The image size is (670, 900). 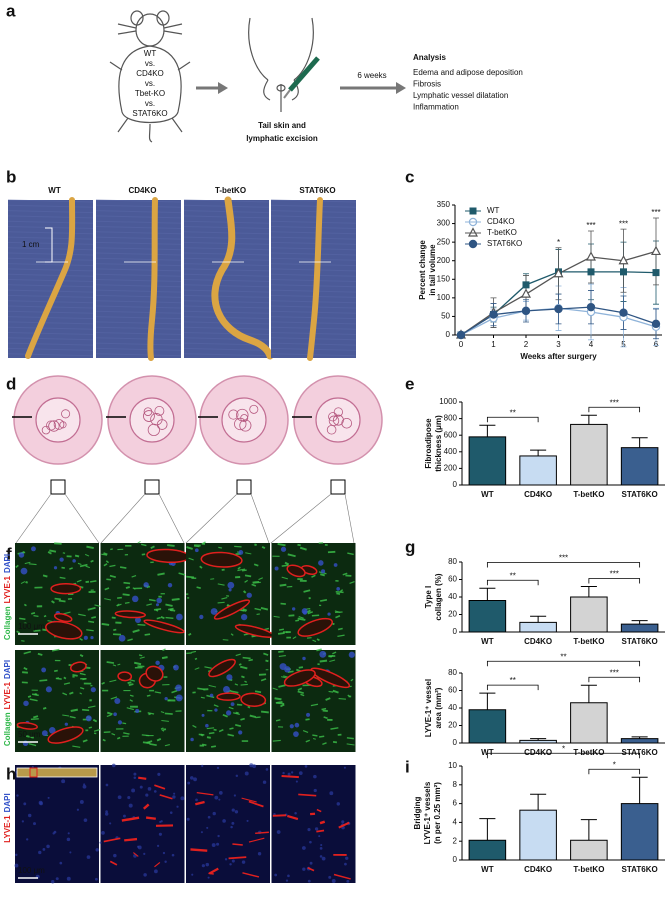 What do you see at coordinates (444, 278) in the screenshot?
I see `y-tick-label: 150` at bounding box center [444, 278].